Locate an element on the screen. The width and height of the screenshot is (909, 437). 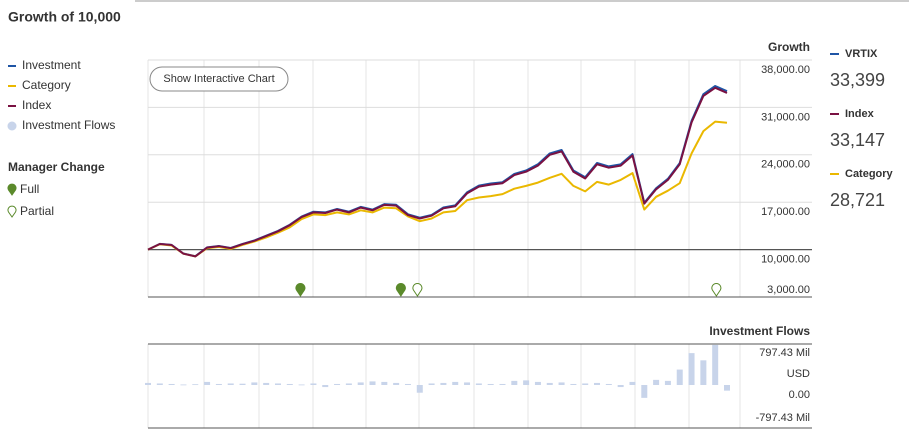
y-tick-label: 38,000.00 is located at coordinates (785, 70).